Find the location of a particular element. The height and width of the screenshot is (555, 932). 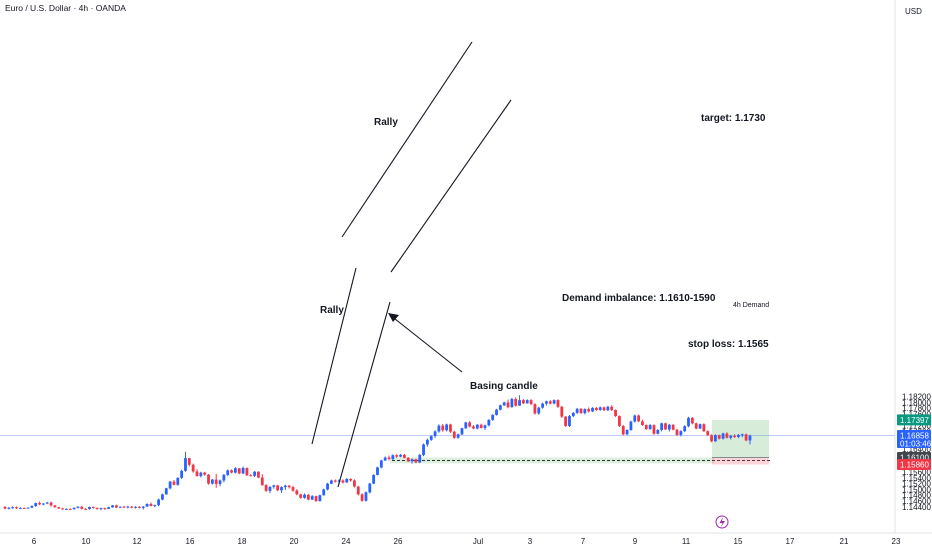

currency-label: USD is located at coordinates (913, 11).